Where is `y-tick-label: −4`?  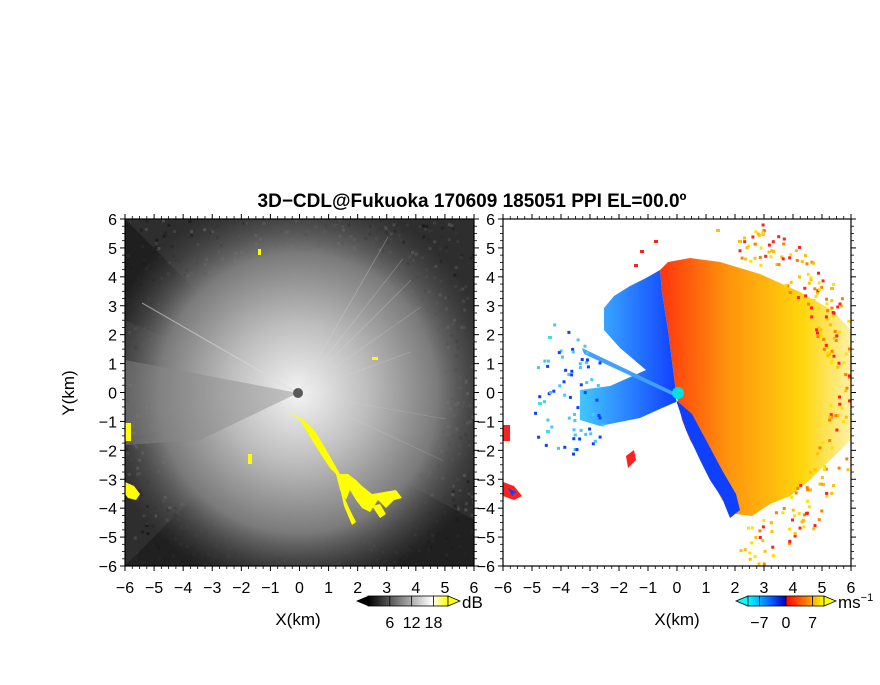 y-tick-label: −4 is located at coordinates (108, 509).